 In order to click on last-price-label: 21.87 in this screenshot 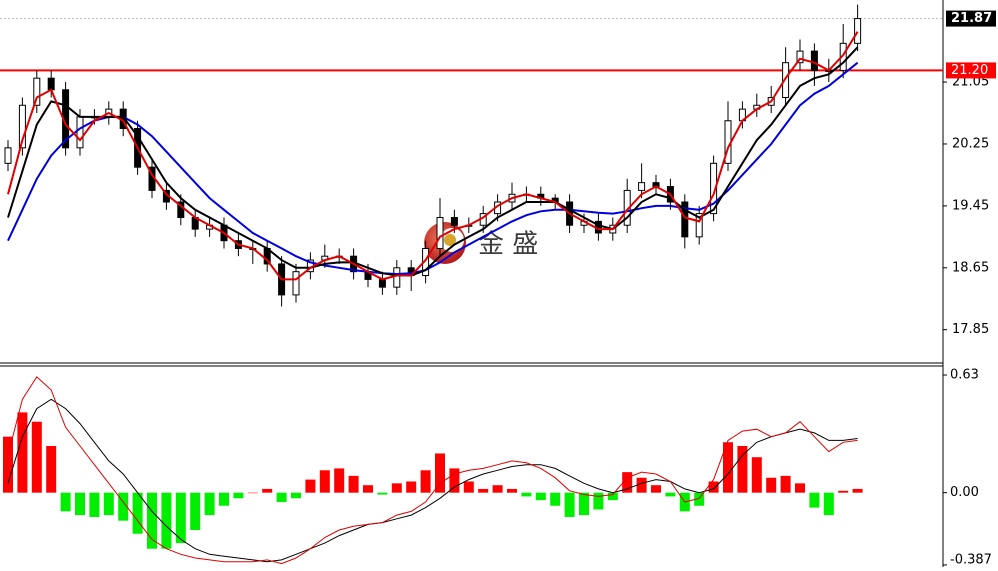, I will do `click(971, 18)`.